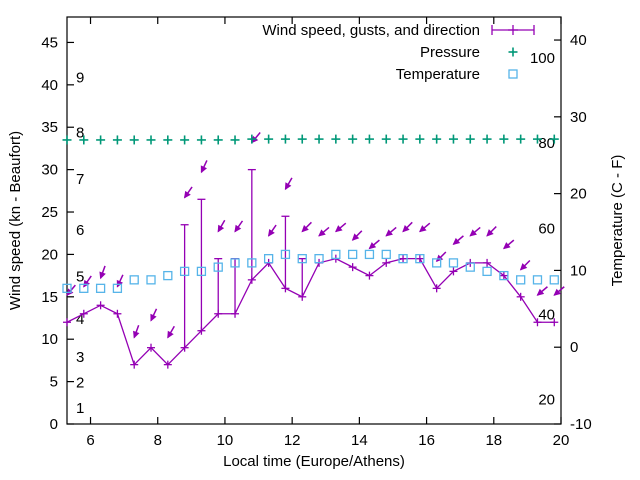 The image size is (640, 480). Describe the element at coordinates (80, 77) in the screenshot. I see `beaufort-scale-label: 9` at that location.